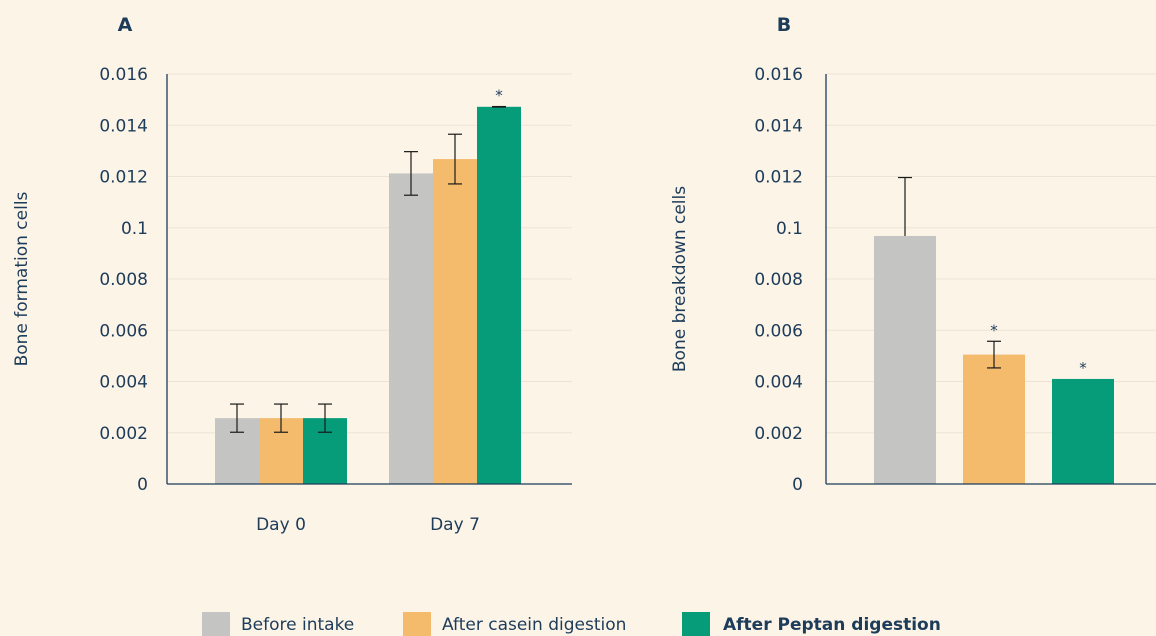 Image resolution: width=1156 pixels, height=636 pixels. What do you see at coordinates (281, 525) in the screenshot?
I see `x-category-label: Day 0` at bounding box center [281, 525].